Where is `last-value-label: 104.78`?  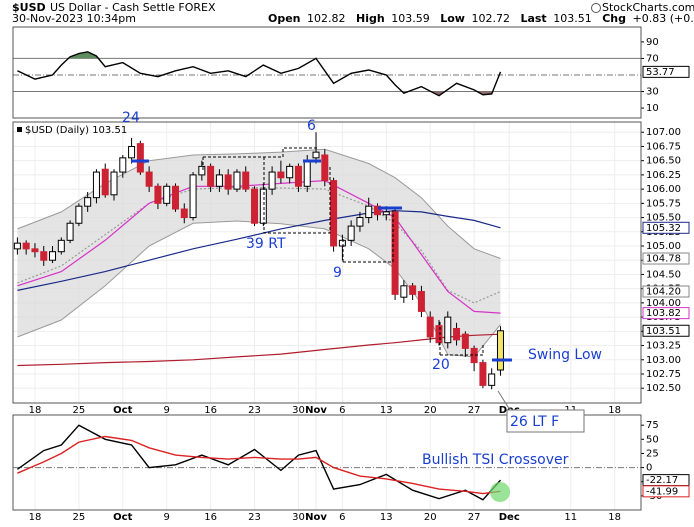
last-value-label: 104.78 is located at coordinates (663, 259).